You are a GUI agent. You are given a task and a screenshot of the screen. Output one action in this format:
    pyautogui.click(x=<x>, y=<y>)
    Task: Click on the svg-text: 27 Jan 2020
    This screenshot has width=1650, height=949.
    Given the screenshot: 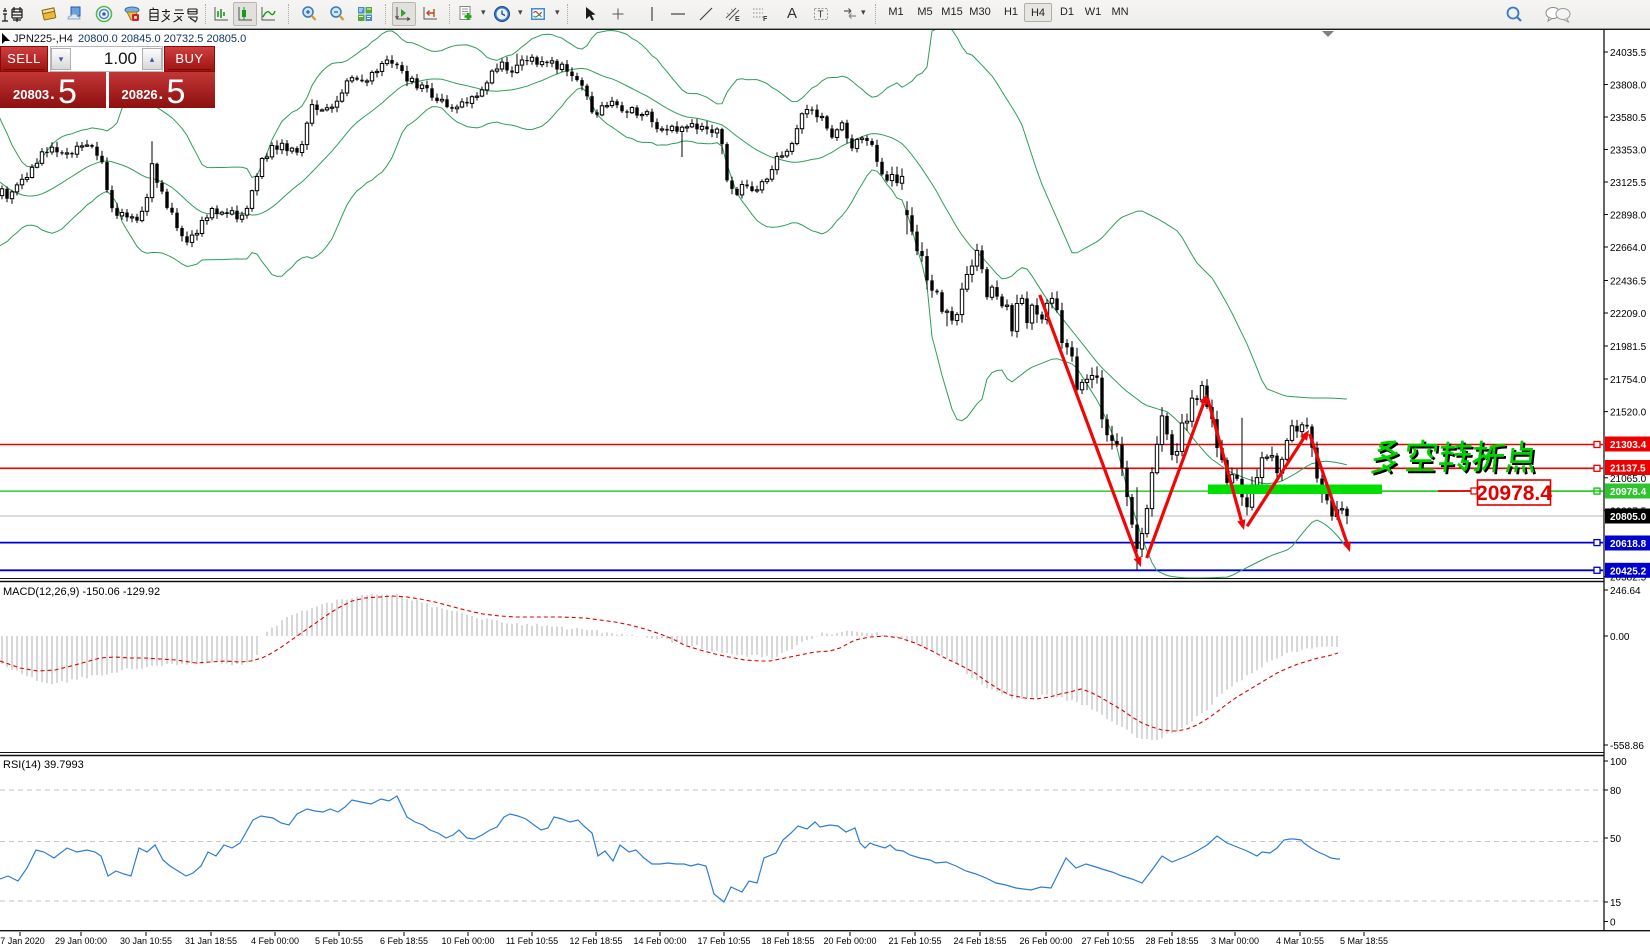 What is the action you would take?
    pyautogui.click(x=22, y=941)
    